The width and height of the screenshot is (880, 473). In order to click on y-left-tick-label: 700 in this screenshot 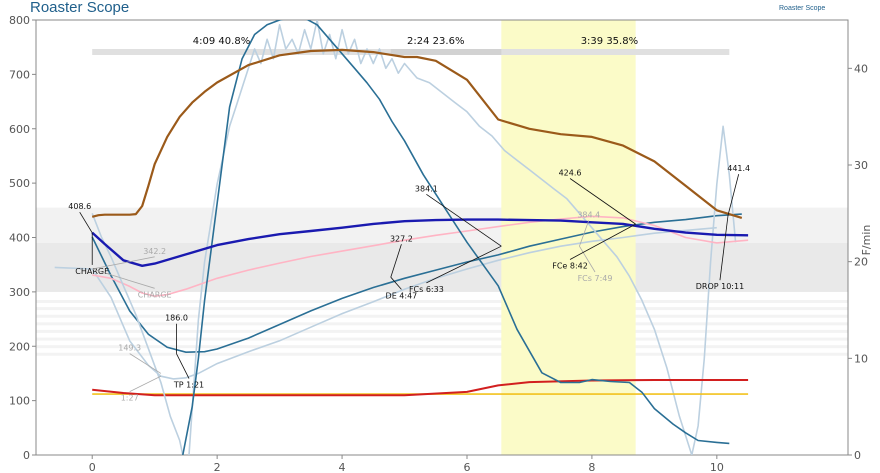, I will do `click(19, 74)`.